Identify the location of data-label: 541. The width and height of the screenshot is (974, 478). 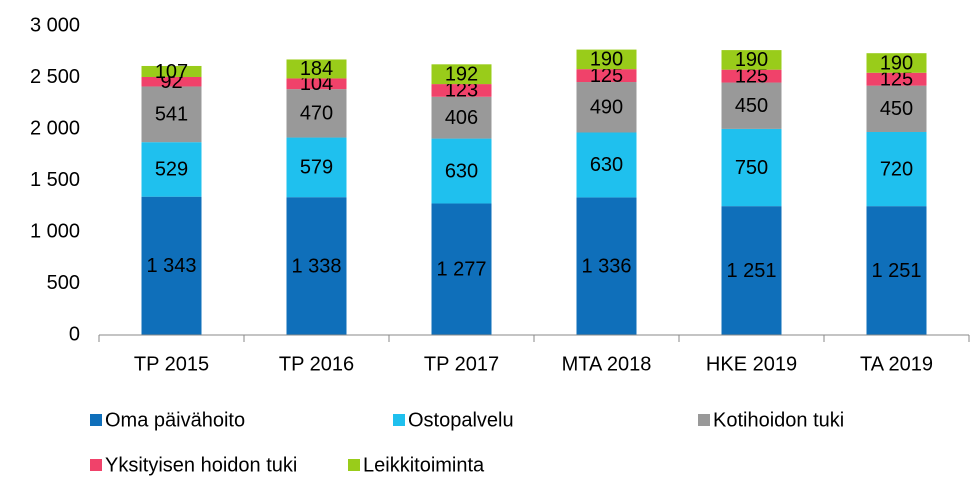
(171, 115).